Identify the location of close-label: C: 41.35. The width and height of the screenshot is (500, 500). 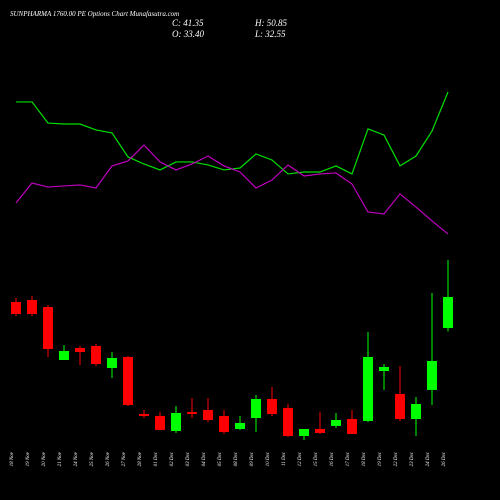
(188, 23).